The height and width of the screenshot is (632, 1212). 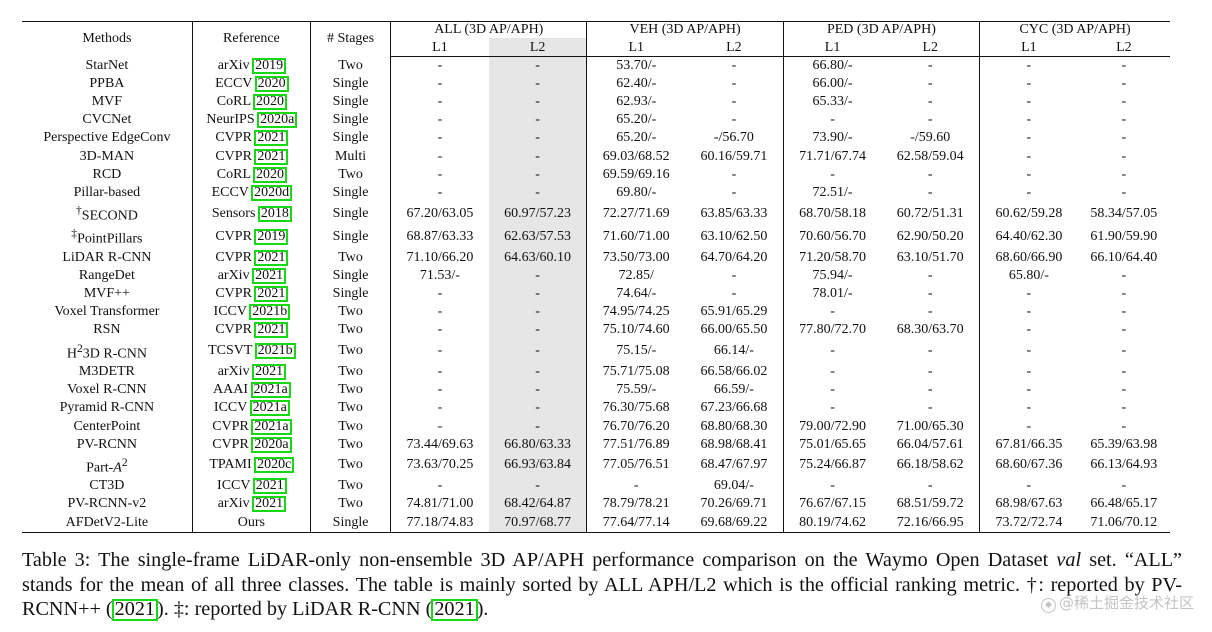 I want to click on citation-link: 2020d, so click(x=272, y=192).